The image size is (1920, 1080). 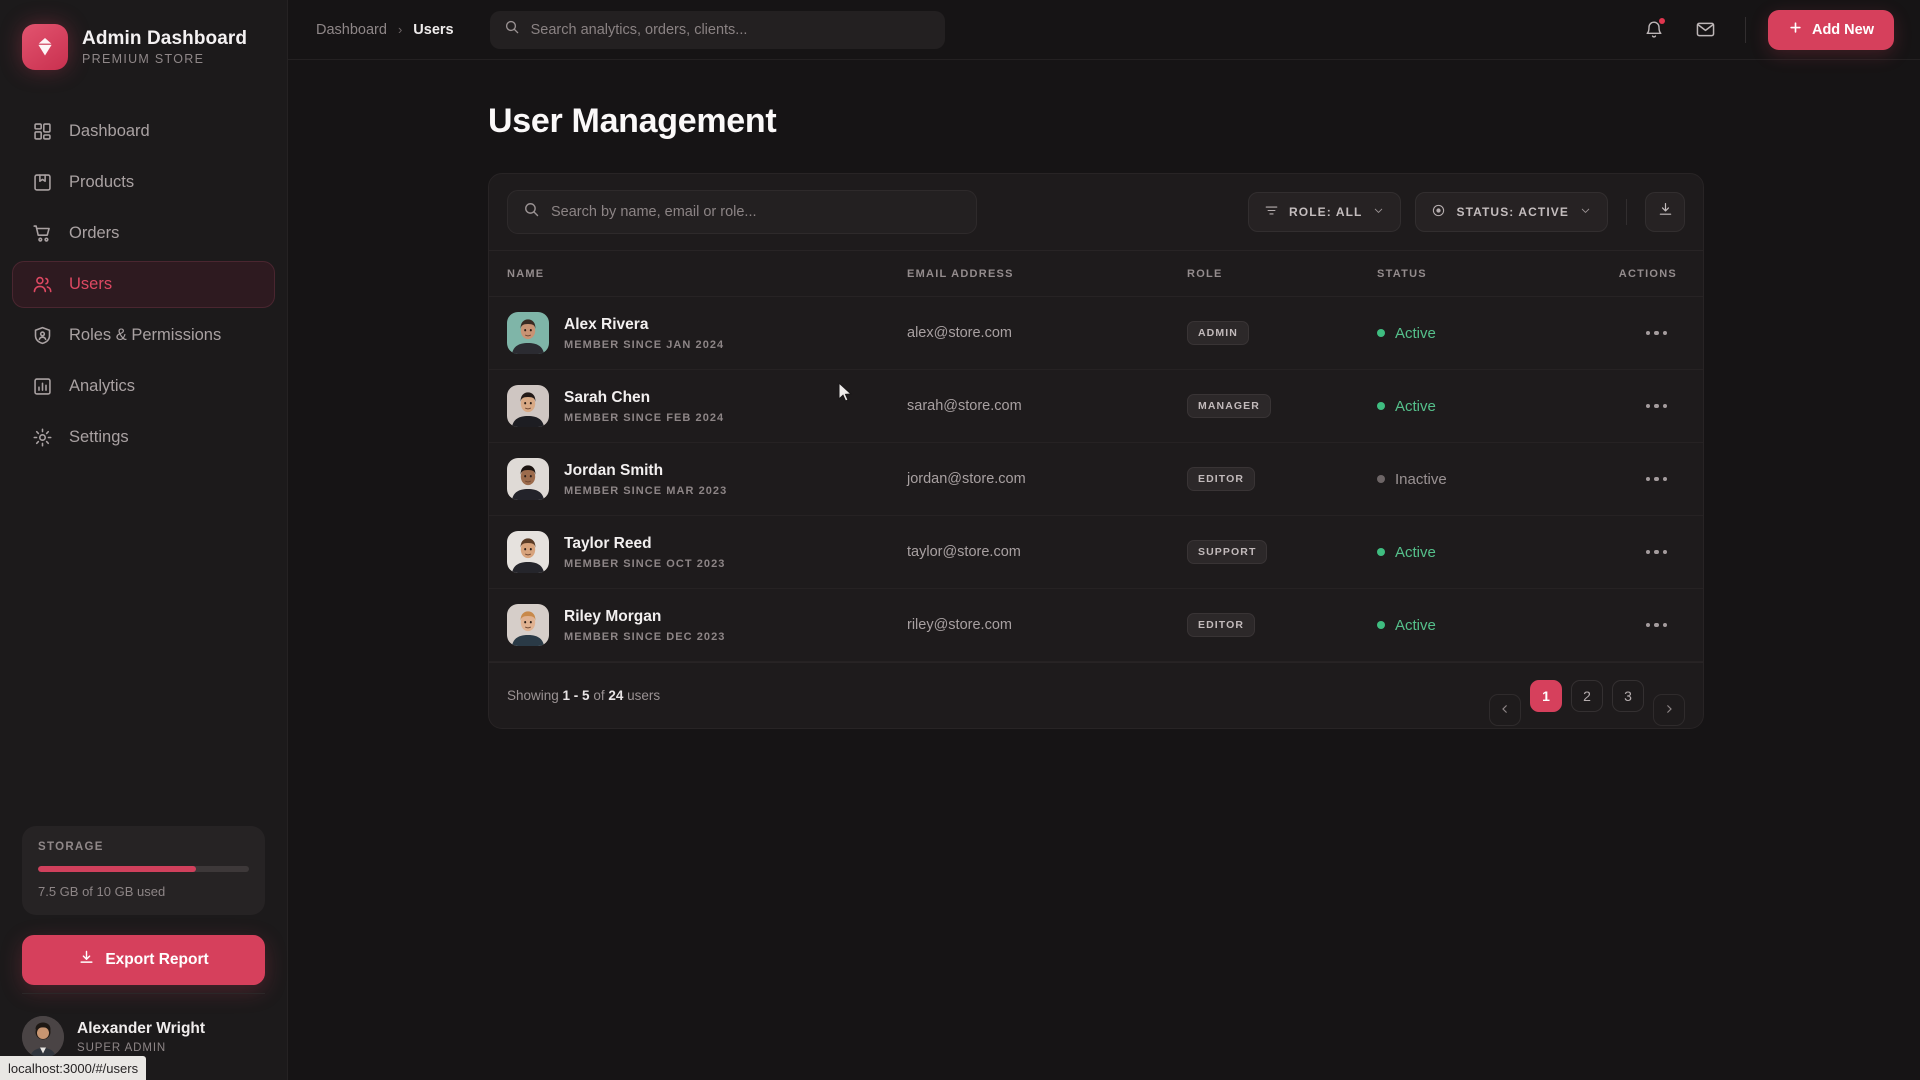 I want to click on user-member-since: MEMBER SINCE OCT 2023, so click(x=645, y=563).